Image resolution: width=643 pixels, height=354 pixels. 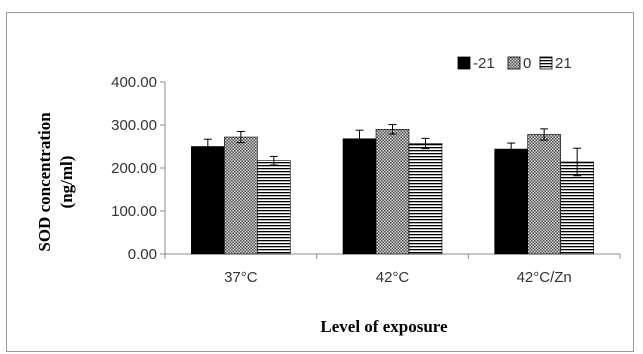 What do you see at coordinates (142, 254) in the screenshot?
I see `y-tick-label: 0.00` at bounding box center [142, 254].